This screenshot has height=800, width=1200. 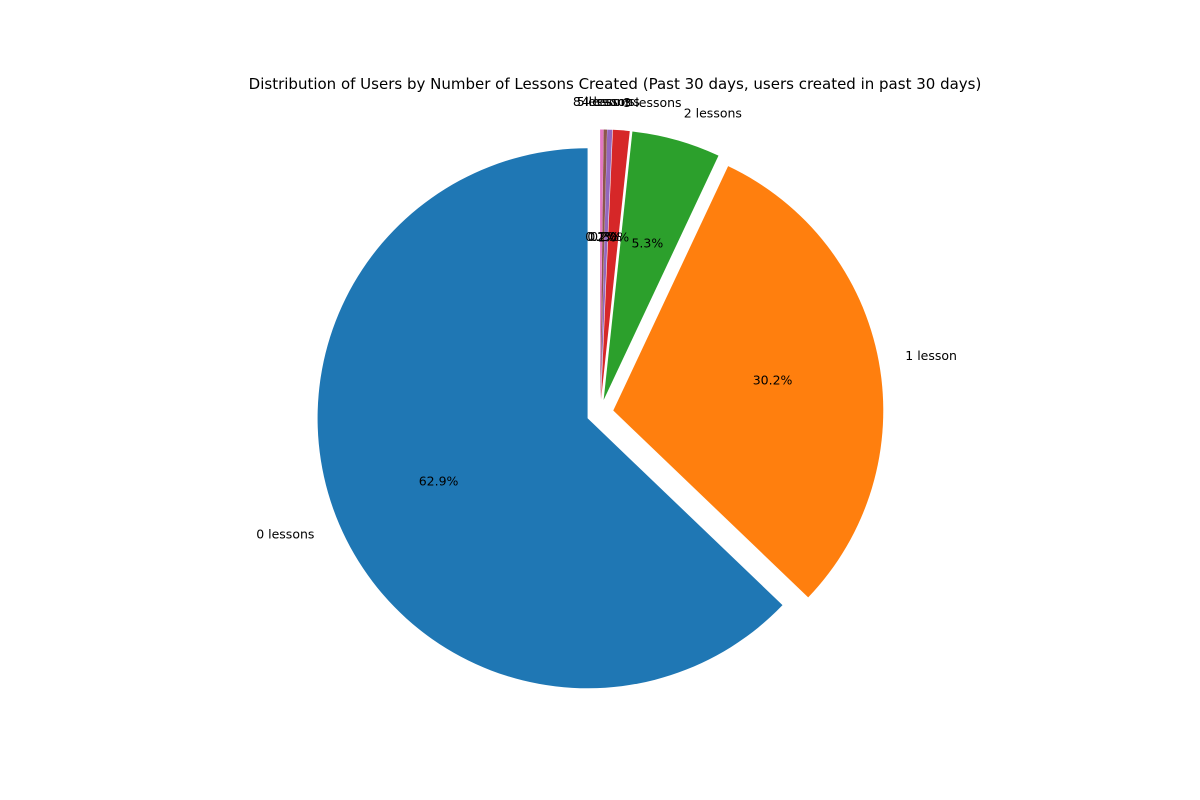 I want to click on pie-slice-8-lessons, so click(x=602, y=264).